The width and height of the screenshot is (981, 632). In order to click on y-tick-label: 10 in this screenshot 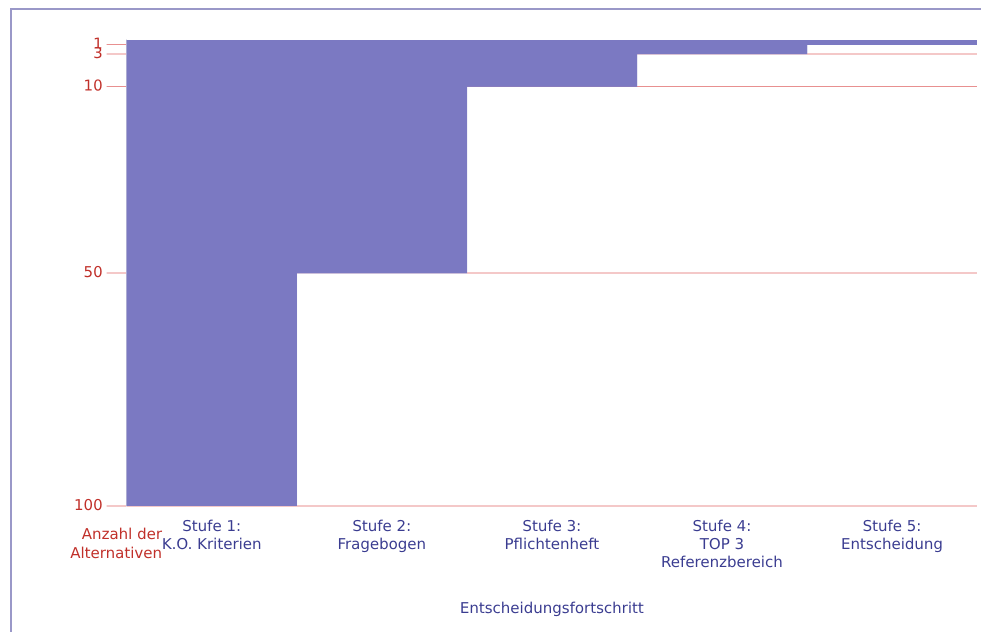, I will do `click(93, 85)`.